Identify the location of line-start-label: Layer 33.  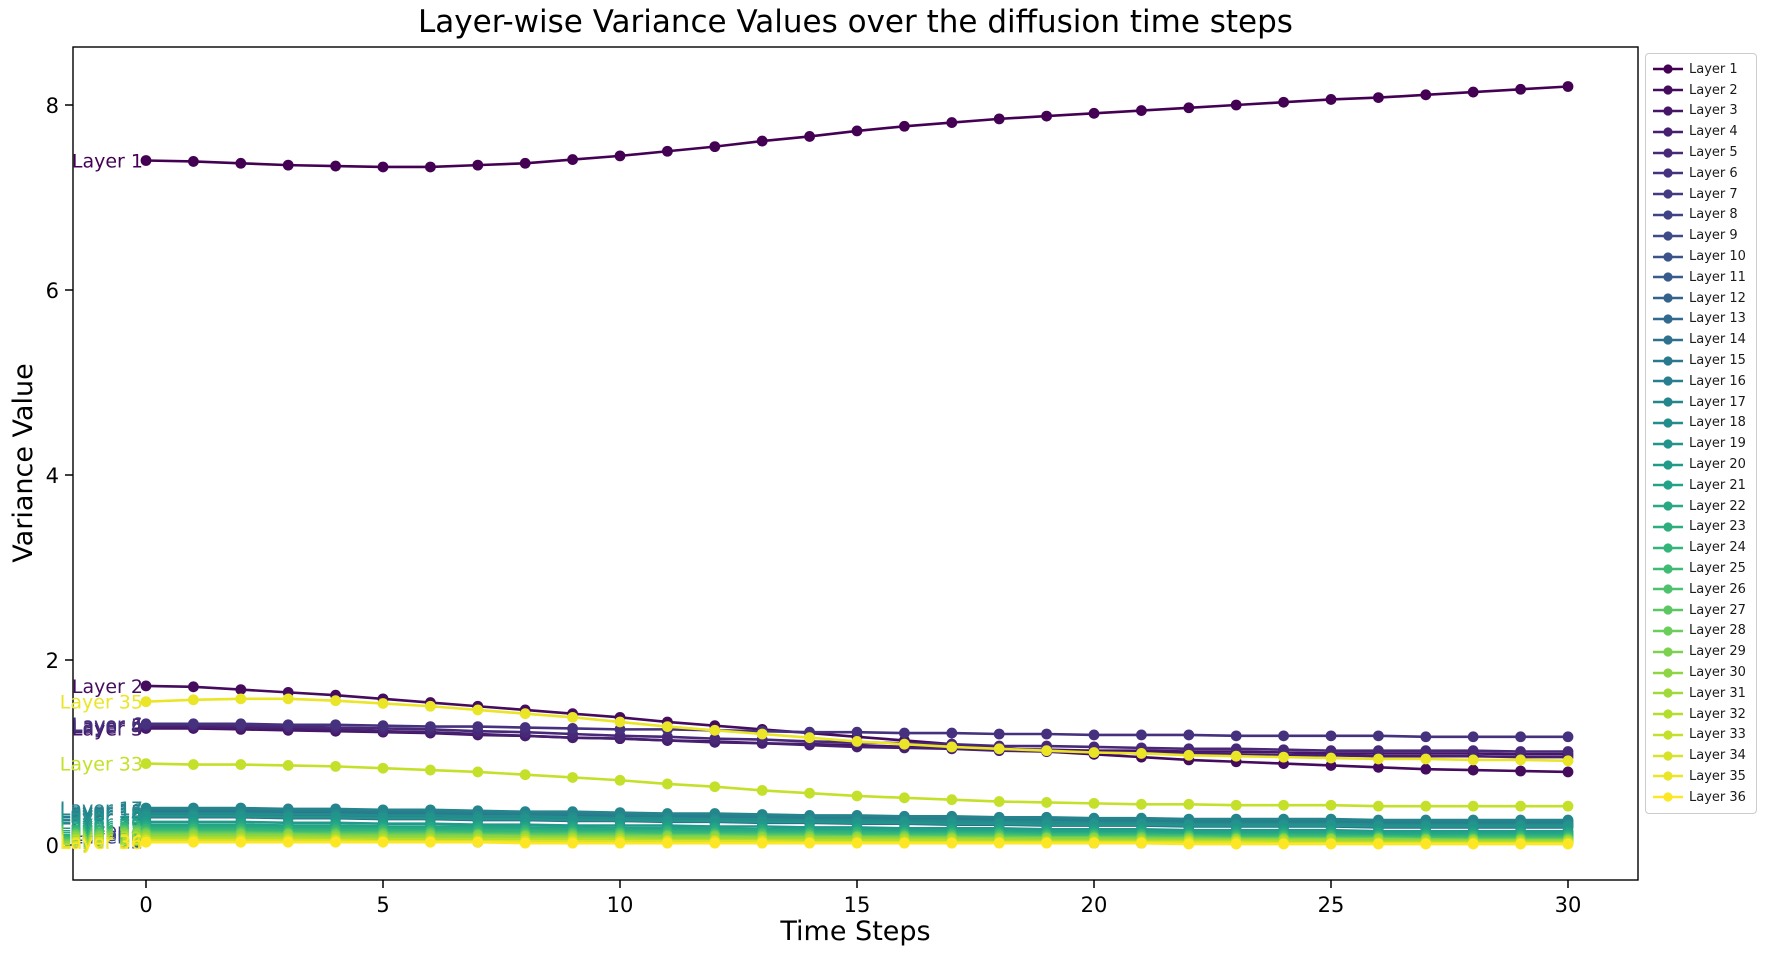
(101, 765).